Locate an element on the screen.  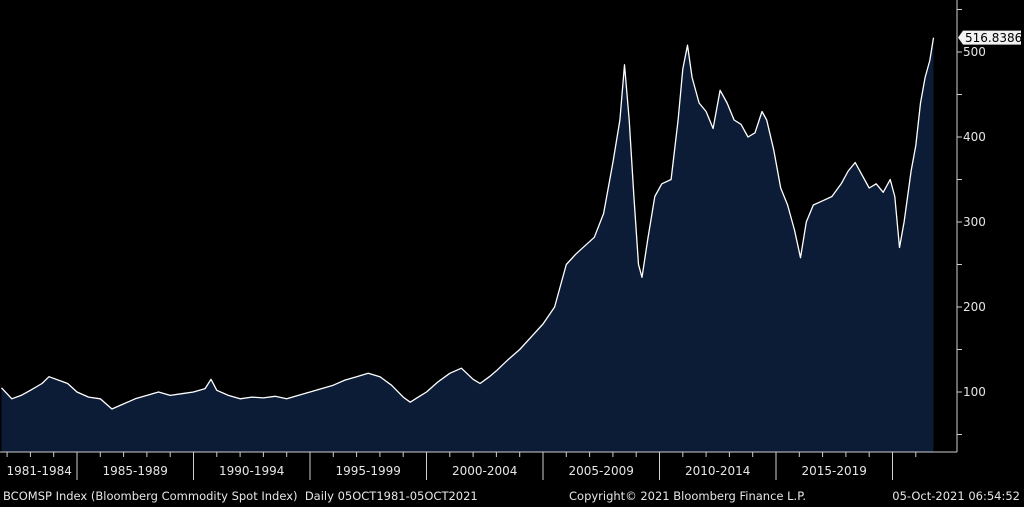
x-tick-label: 2015-2019 is located at coordinates (834, 471).